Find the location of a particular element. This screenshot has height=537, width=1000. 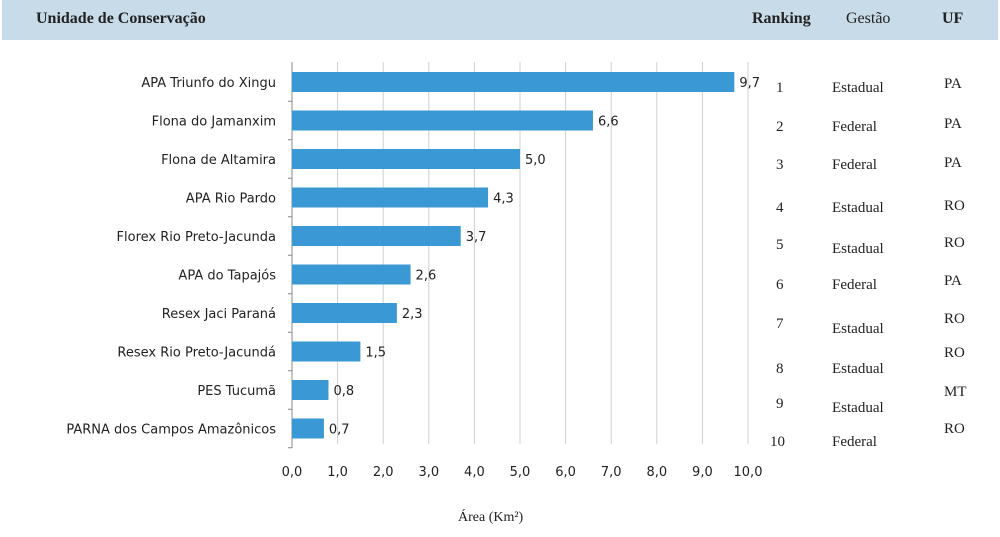

gestao-header: Gestão is located at coordinates (868, 18).